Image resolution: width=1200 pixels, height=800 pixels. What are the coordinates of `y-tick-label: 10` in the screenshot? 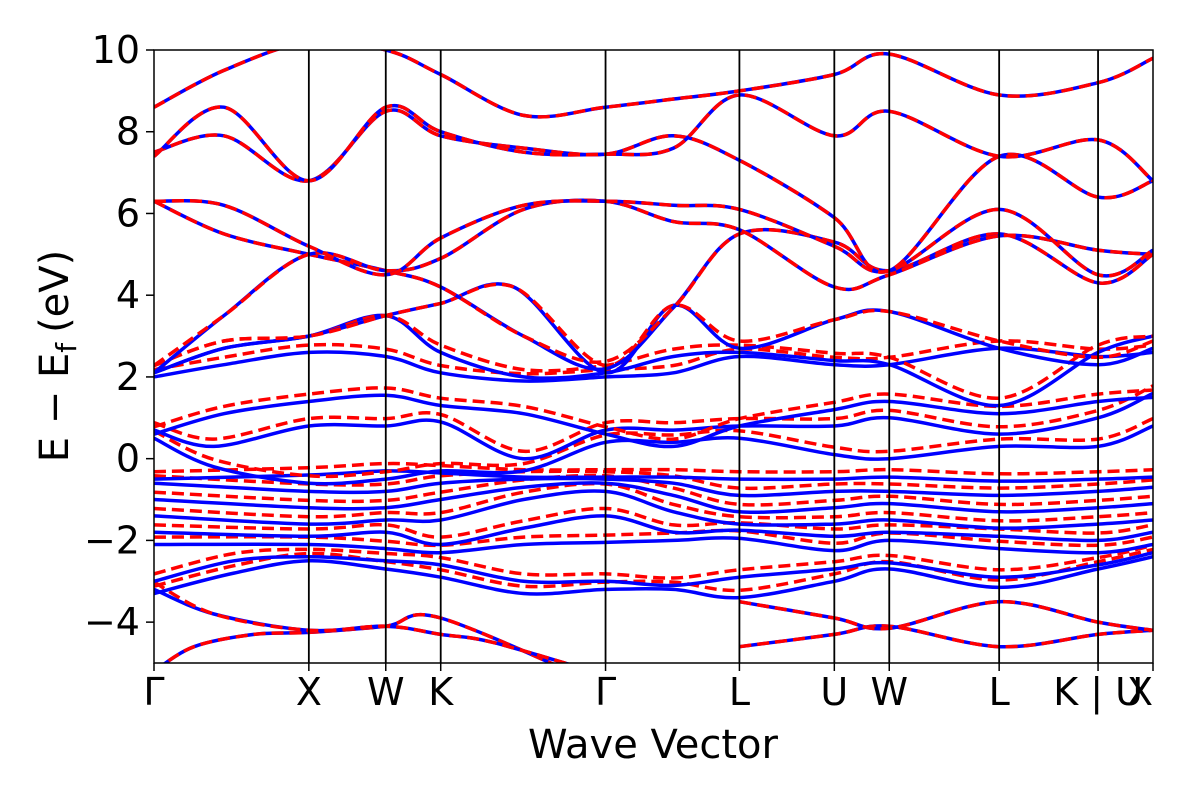 It's located at (116, 50).